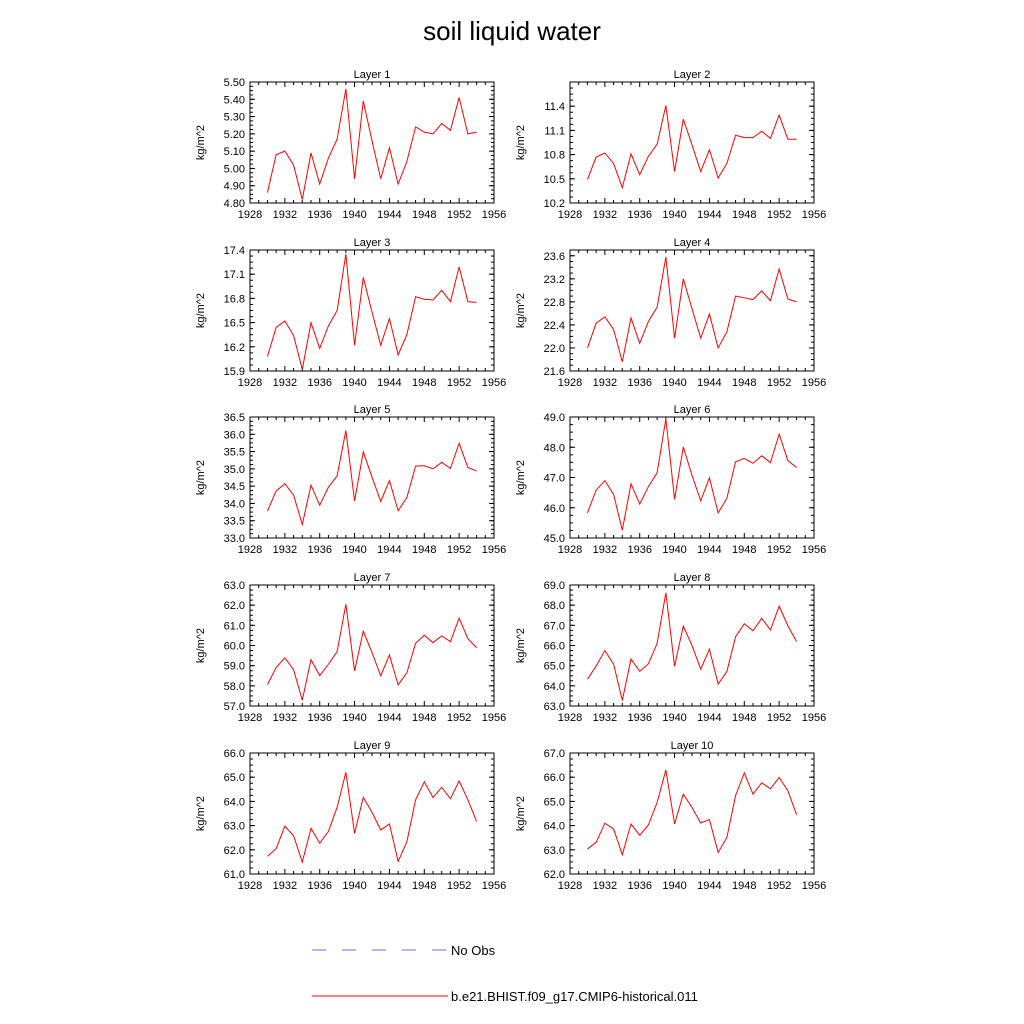  I want to click on y-tick-label: 36.0, so click(234, 435).